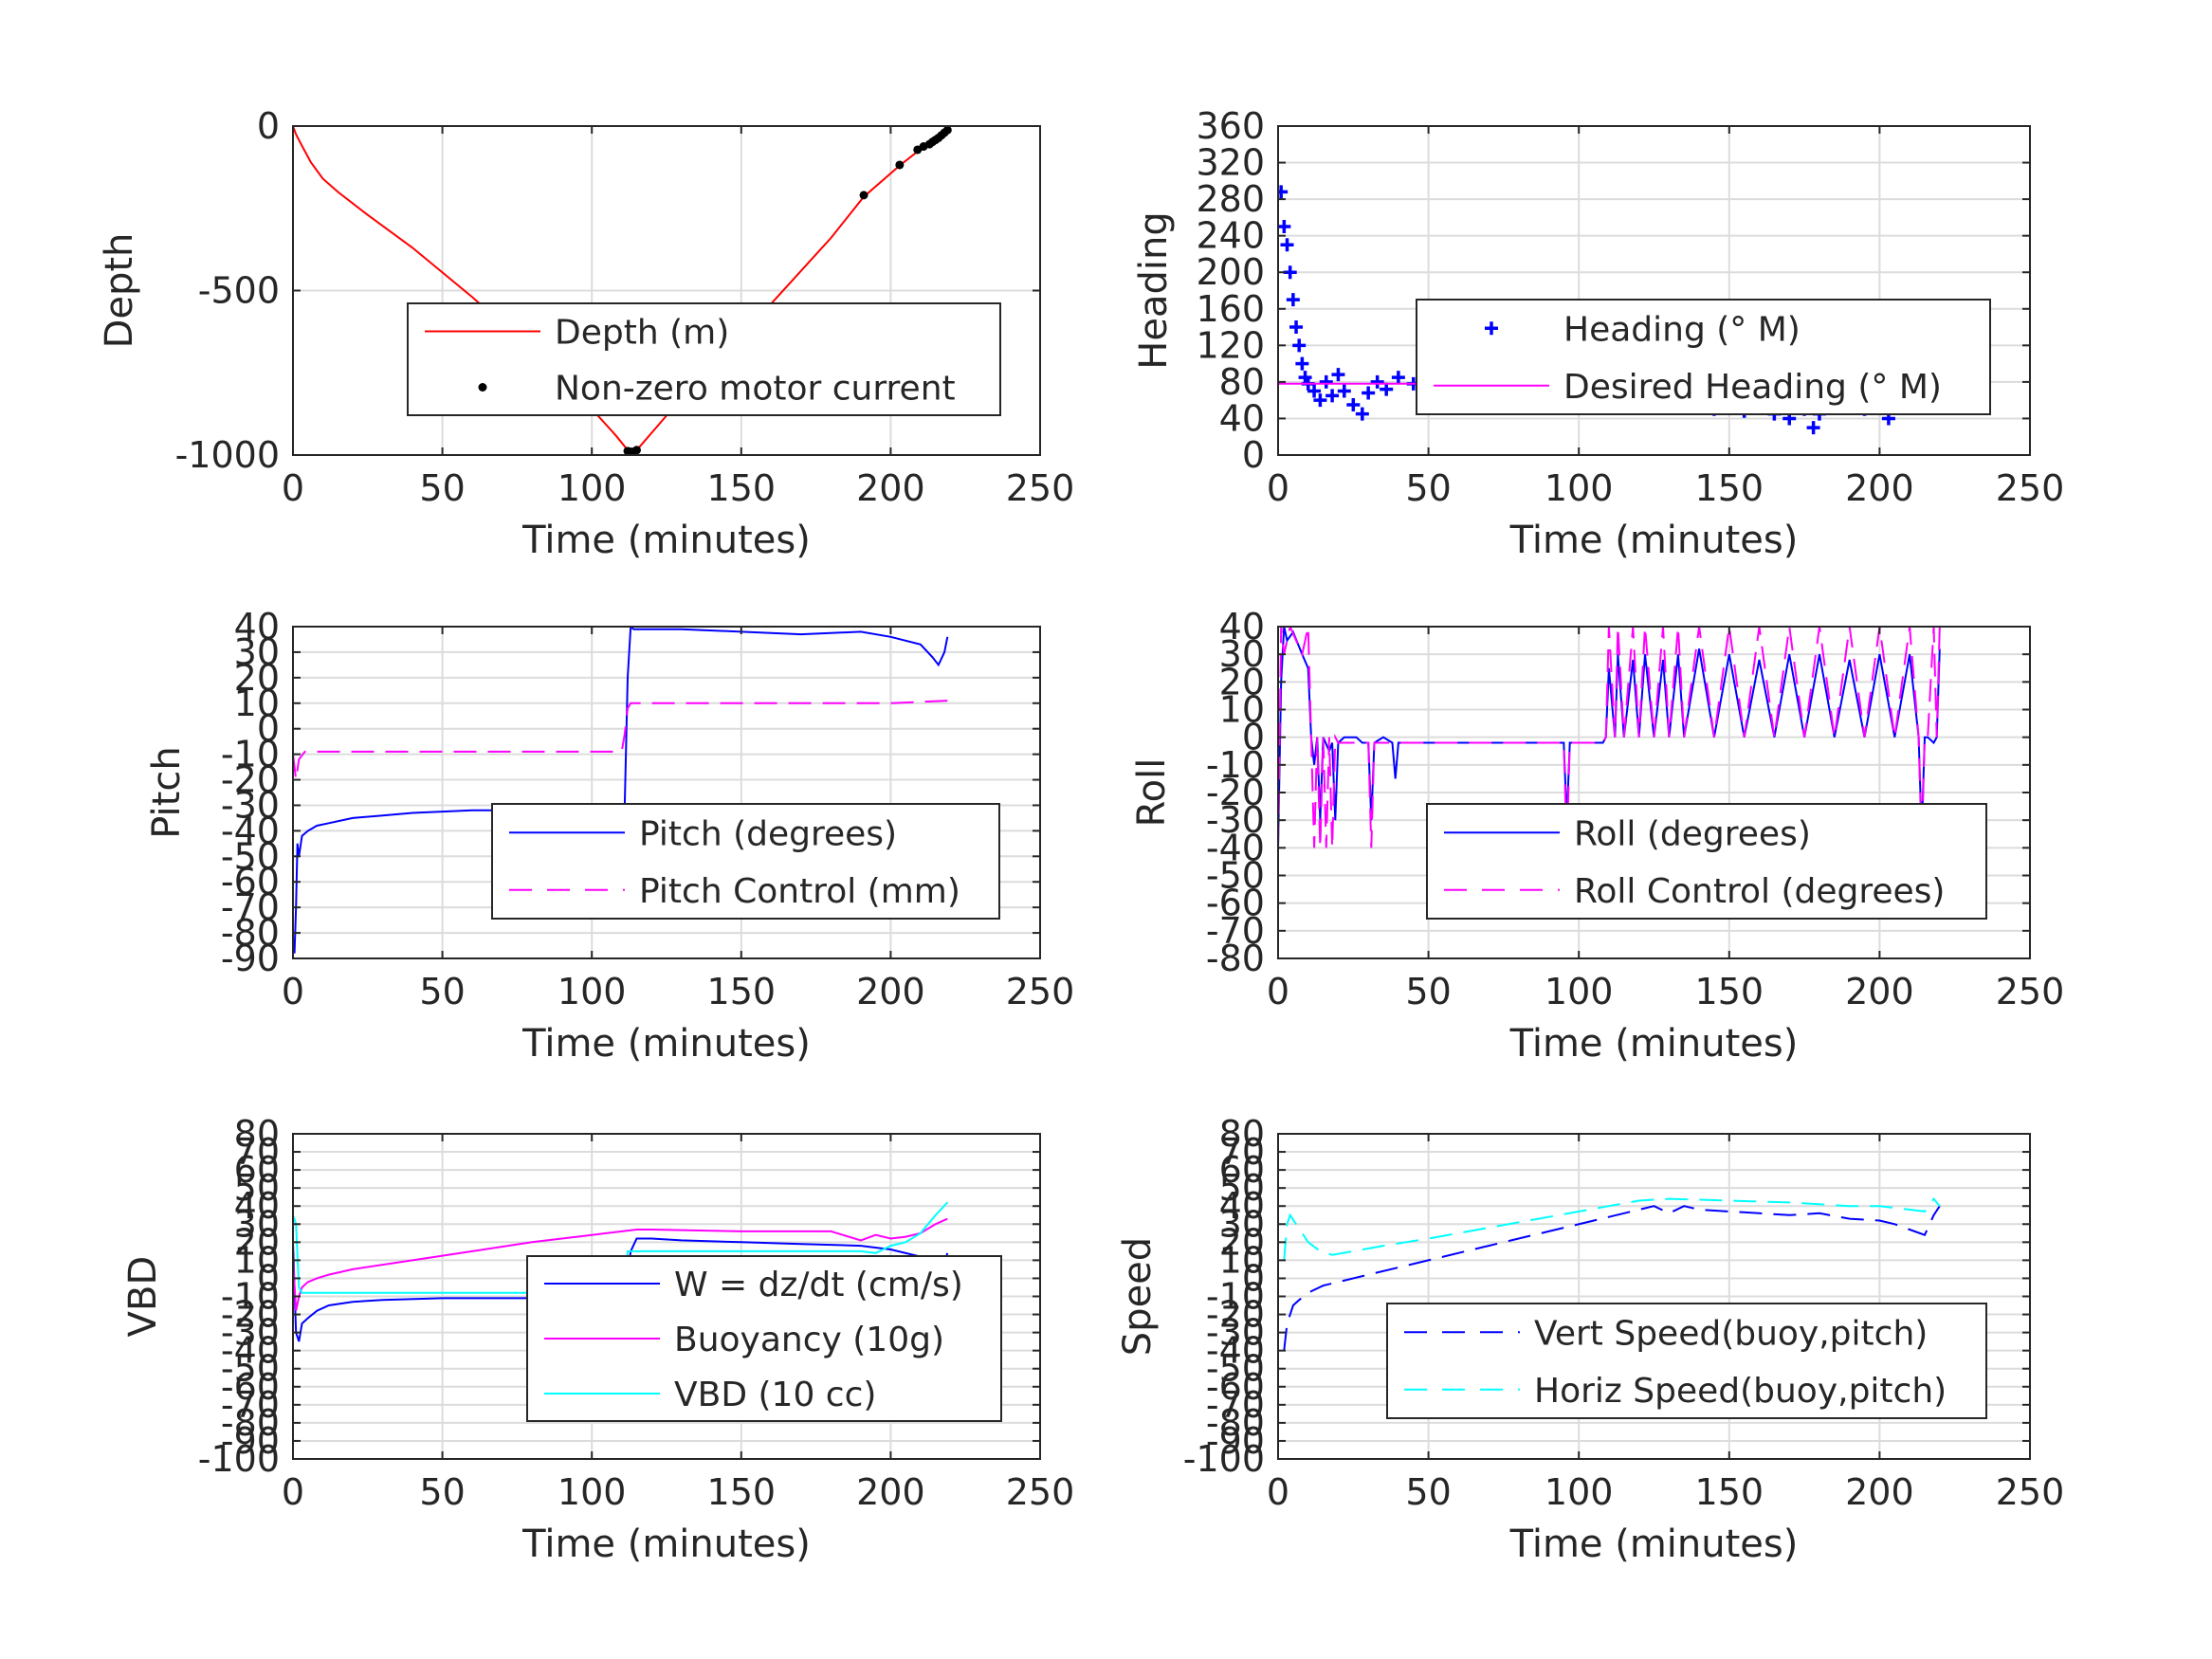 This screenshot has height=1659, width=2212. I want to click on y-tick-label: 50, so click(1242, 1188).